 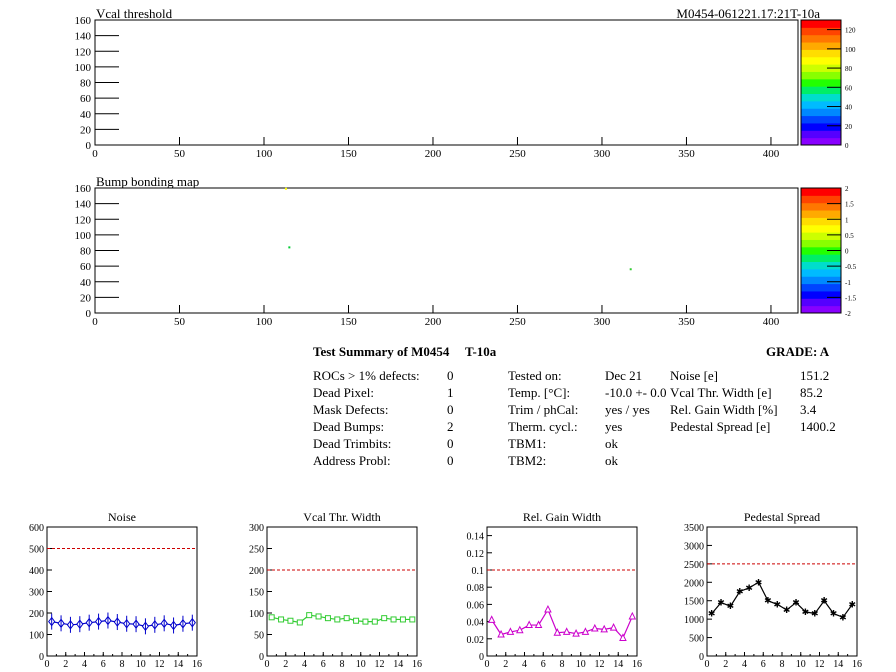 What do you see at coordinates (562, 517) in the screenshot?
I see `chart-title: Rel. Gain Width` at bounding box center [562, 517].